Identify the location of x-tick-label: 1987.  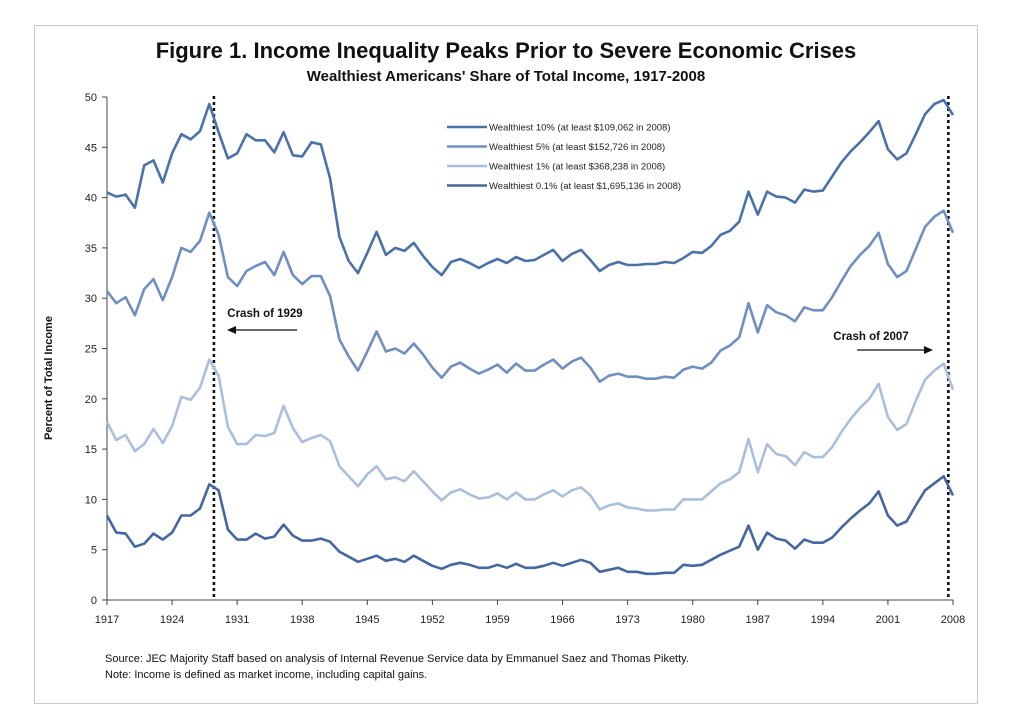
(758, 620).